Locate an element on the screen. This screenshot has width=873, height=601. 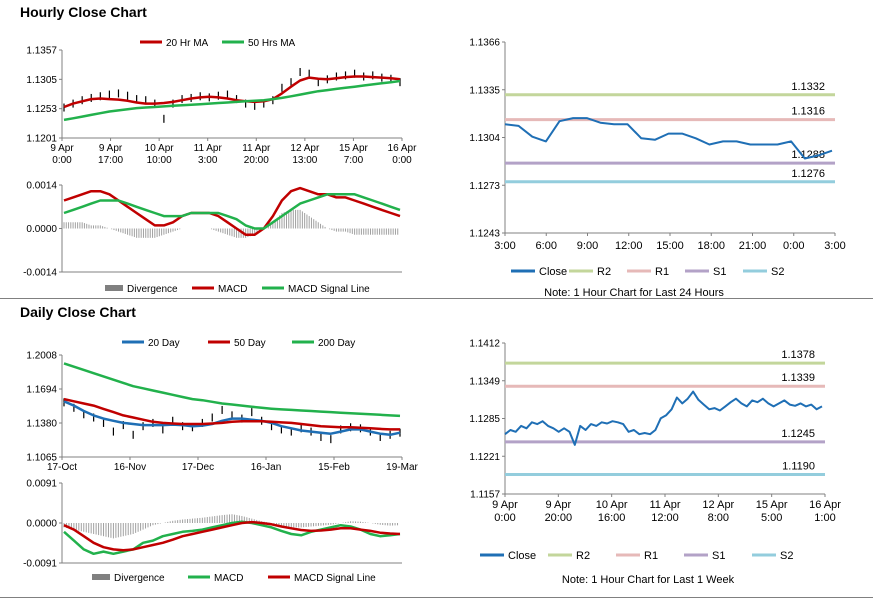
legend-divergence-label: Divergence is located at coordinates (152, 289).